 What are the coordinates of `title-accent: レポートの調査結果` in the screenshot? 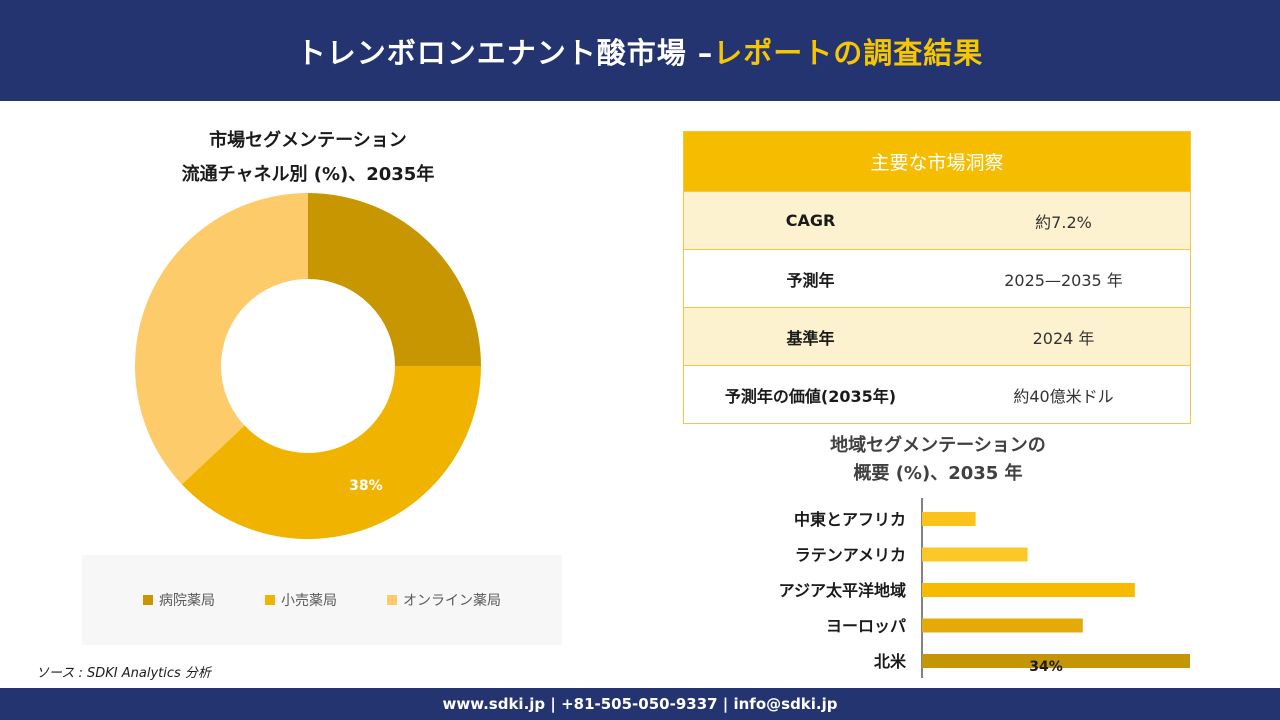 It's located at (848, 52).